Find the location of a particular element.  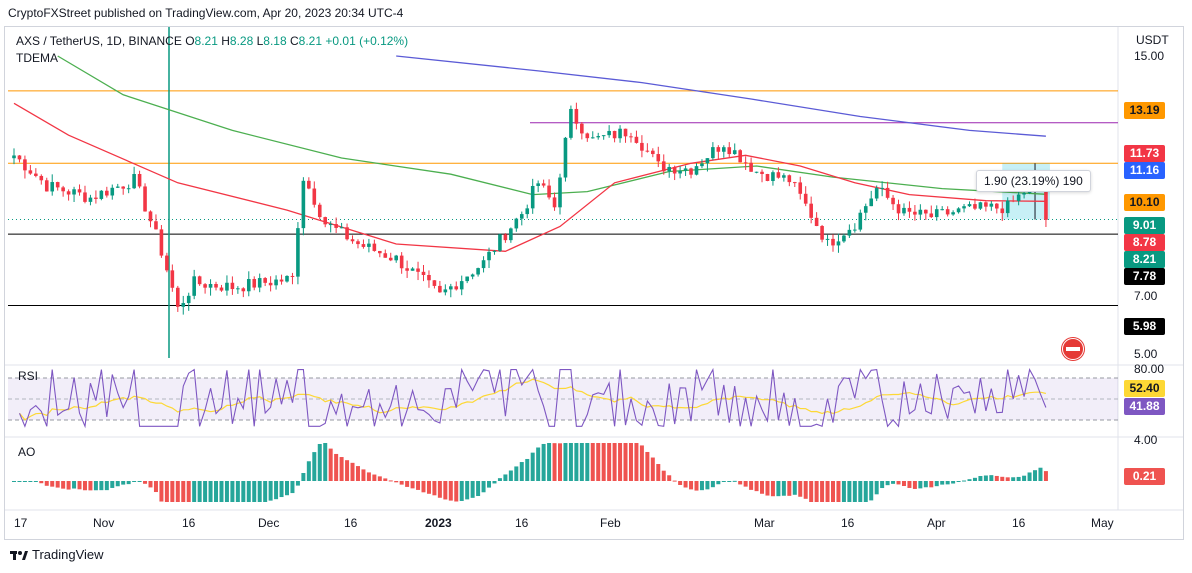

tradingview-brand: TradingView is located at coordinates (57, 554).